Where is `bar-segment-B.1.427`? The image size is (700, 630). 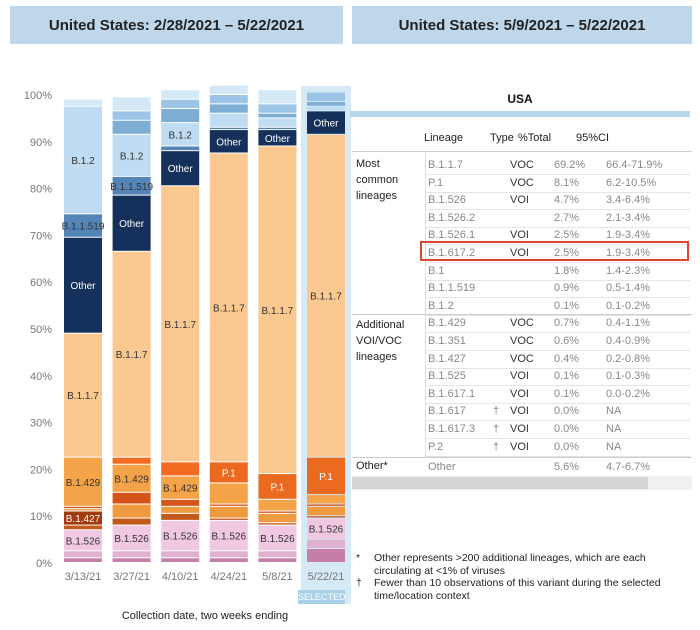 bar-segment-B.1.427 is located at coordinates (83, 518).